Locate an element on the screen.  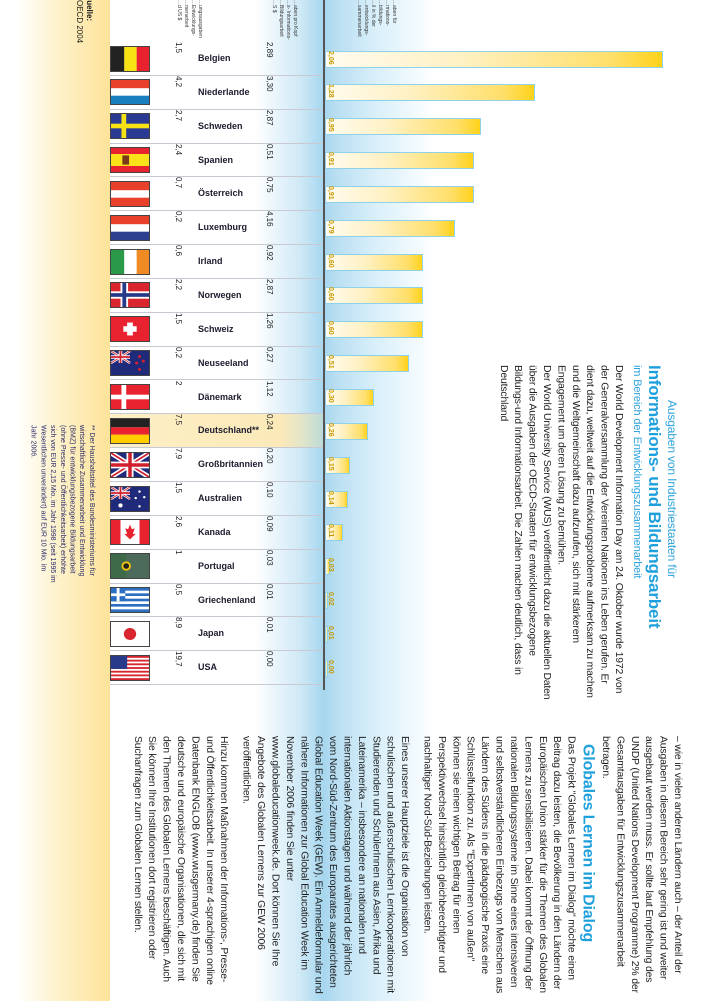
table-row: 8,9 Japan 0,01 is located at coordinates (216, 634).